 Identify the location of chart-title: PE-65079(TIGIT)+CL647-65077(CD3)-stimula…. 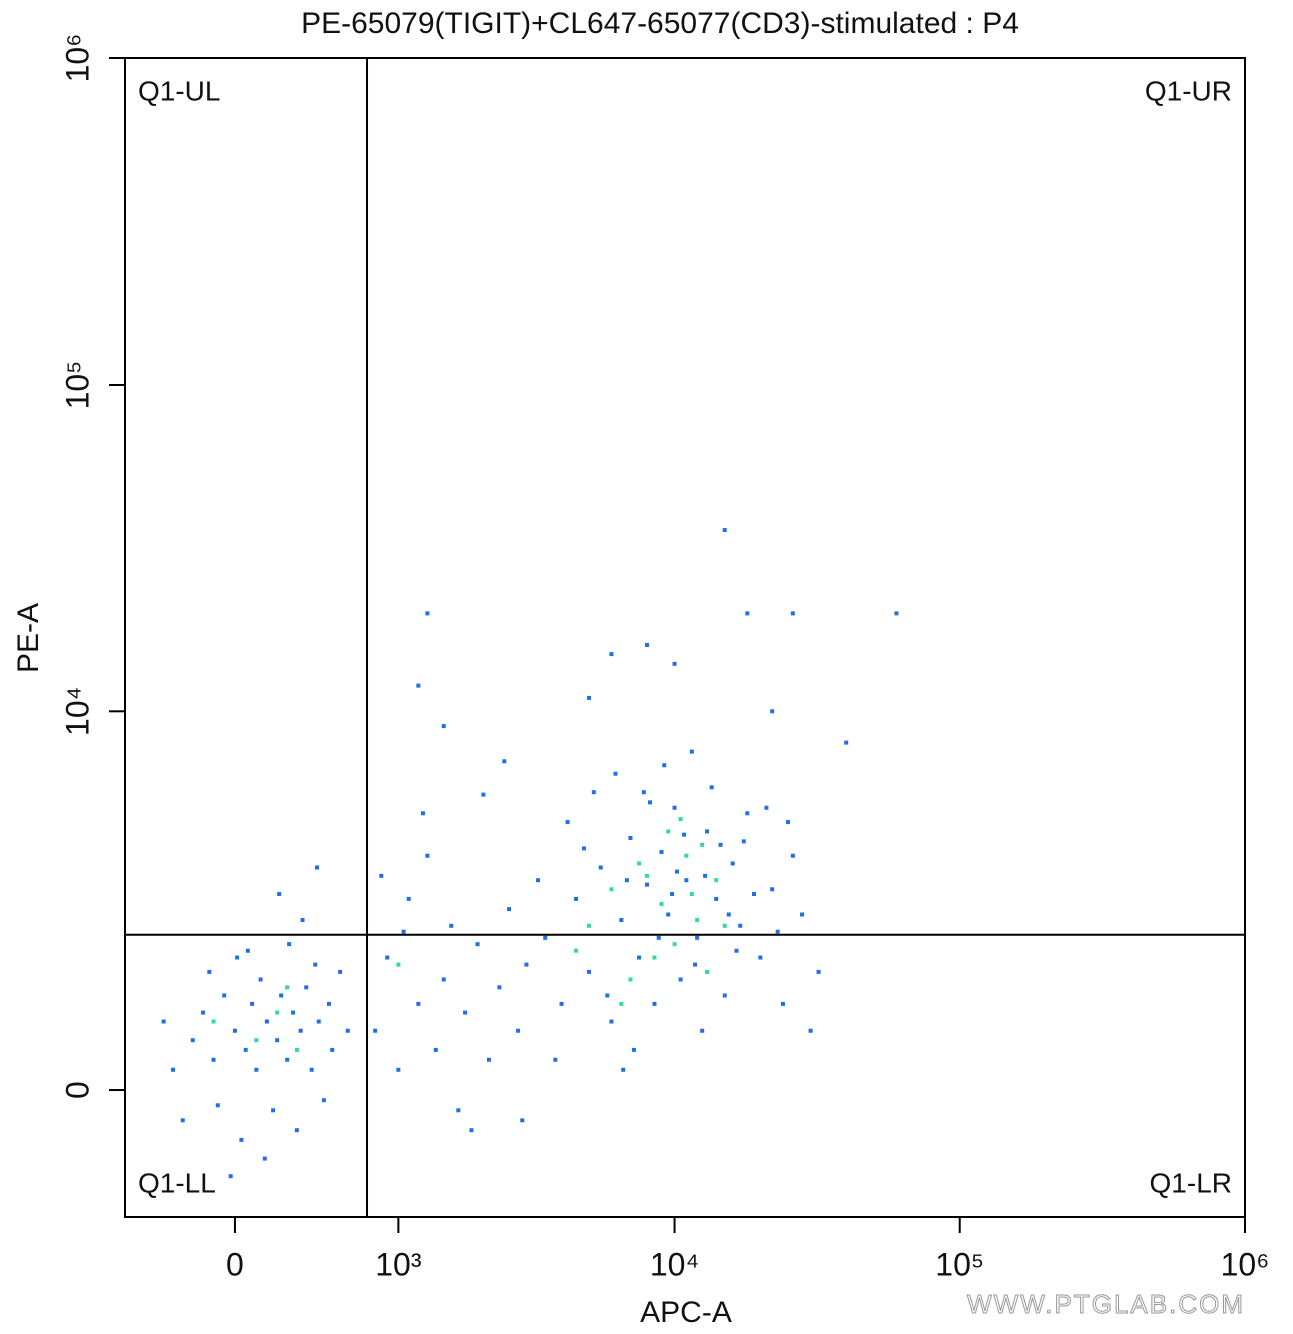
(660, 23).